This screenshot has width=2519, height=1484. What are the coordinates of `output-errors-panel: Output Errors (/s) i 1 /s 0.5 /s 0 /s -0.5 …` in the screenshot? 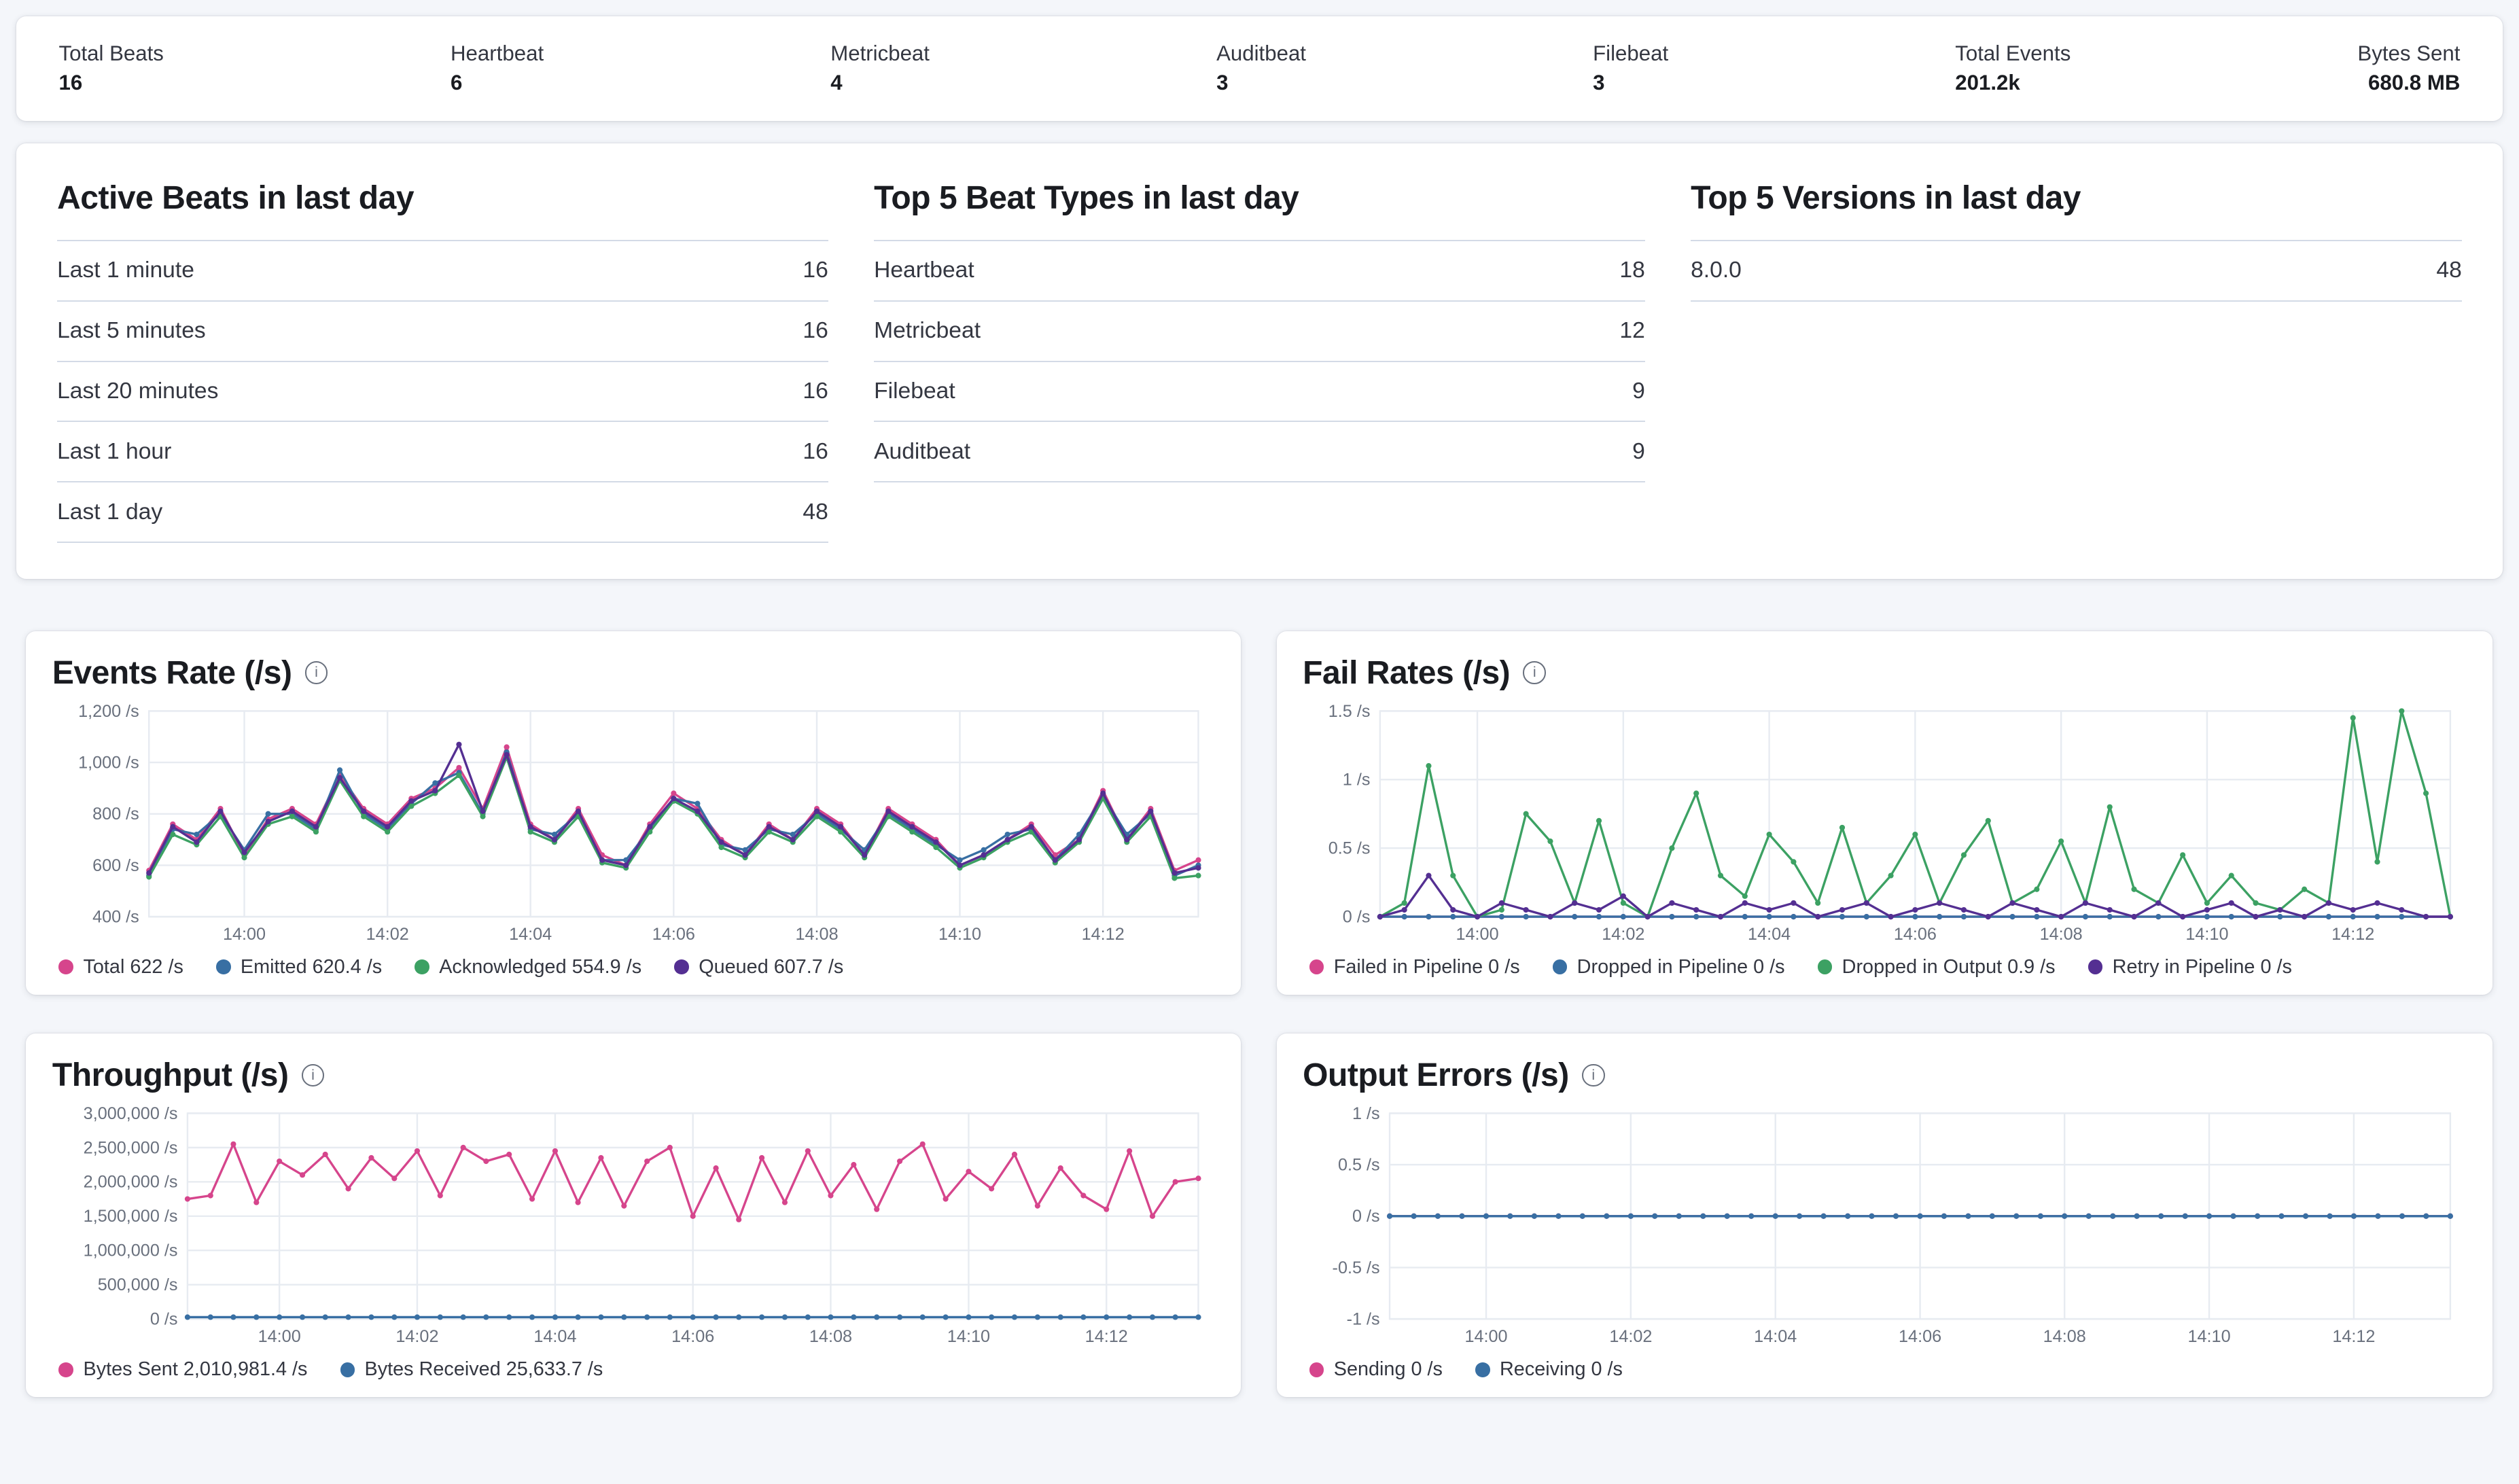 It's located at (1885, 1216).